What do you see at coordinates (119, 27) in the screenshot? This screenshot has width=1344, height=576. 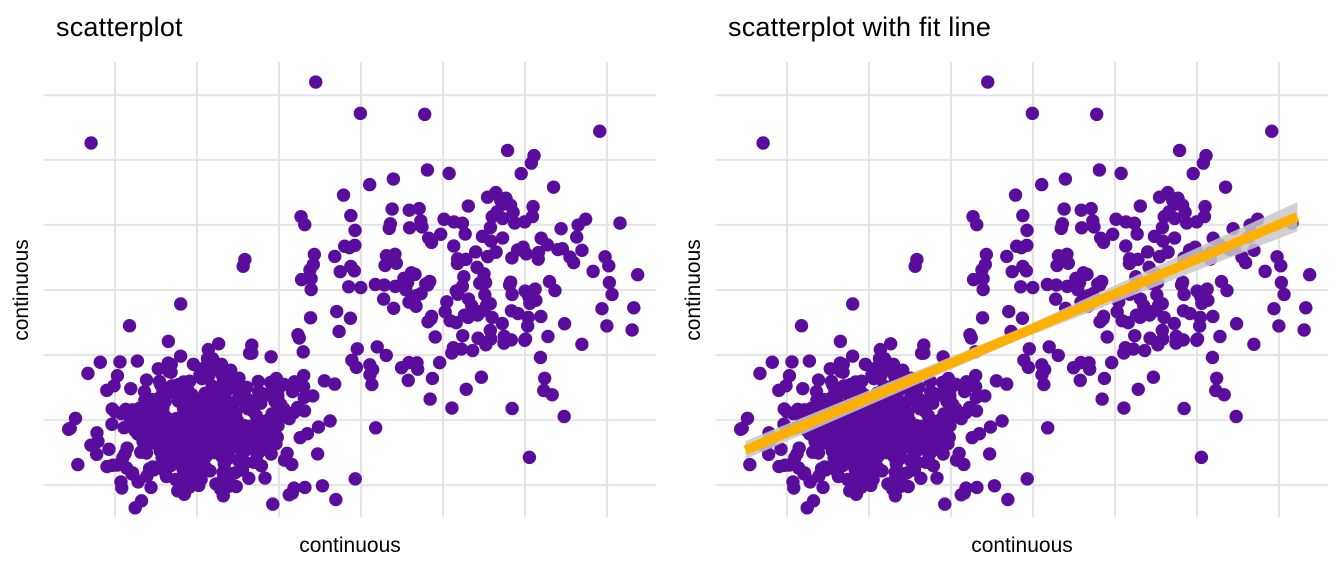 I see `chart-title: scatterplot` at bounding box center [119, 27].